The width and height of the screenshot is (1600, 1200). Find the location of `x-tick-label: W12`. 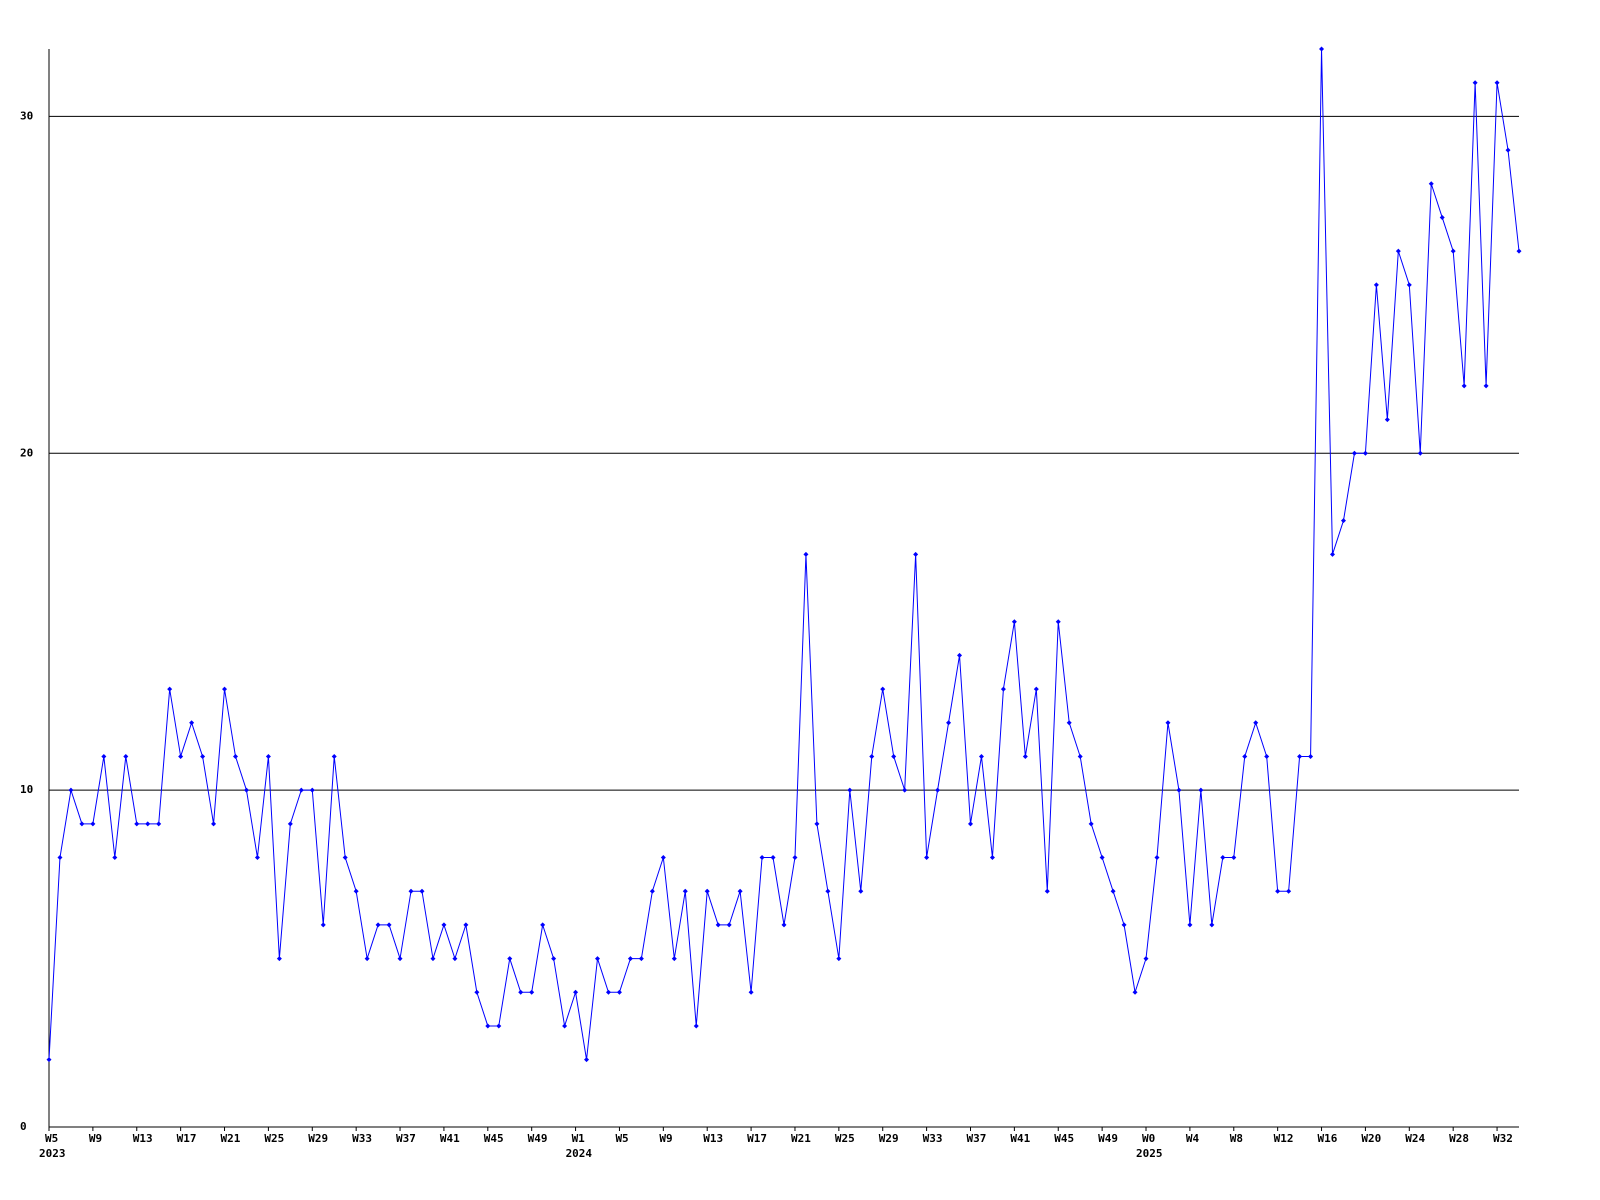

x-tick-label: W12 is located at coordinates (1284, 1138).